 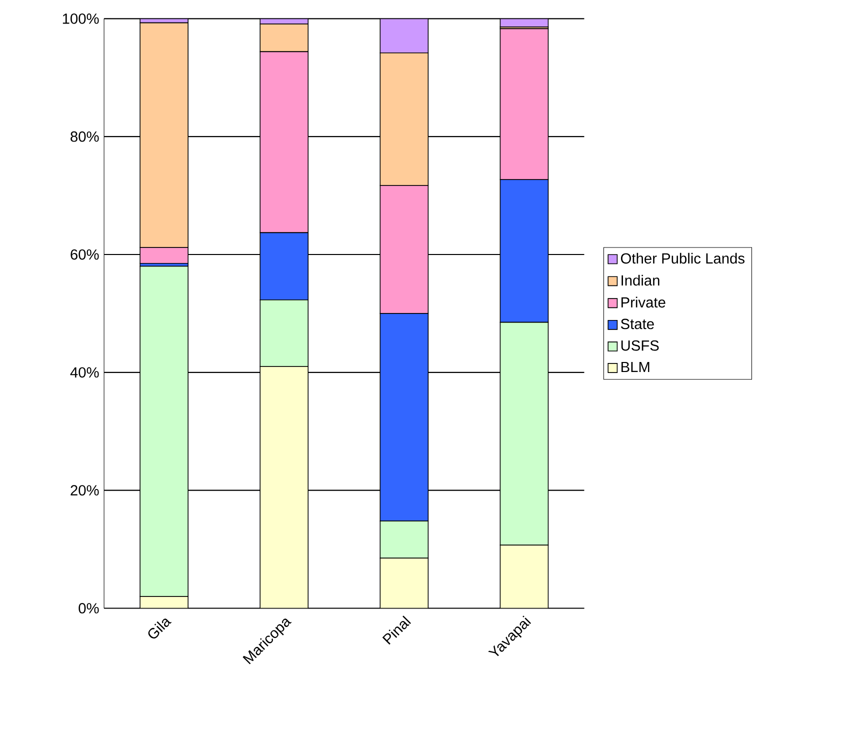 What do you see at coordinates (80, 19) in the screenshot?
I see `y-tick-label: 100%` at bounding box center [80, 19].